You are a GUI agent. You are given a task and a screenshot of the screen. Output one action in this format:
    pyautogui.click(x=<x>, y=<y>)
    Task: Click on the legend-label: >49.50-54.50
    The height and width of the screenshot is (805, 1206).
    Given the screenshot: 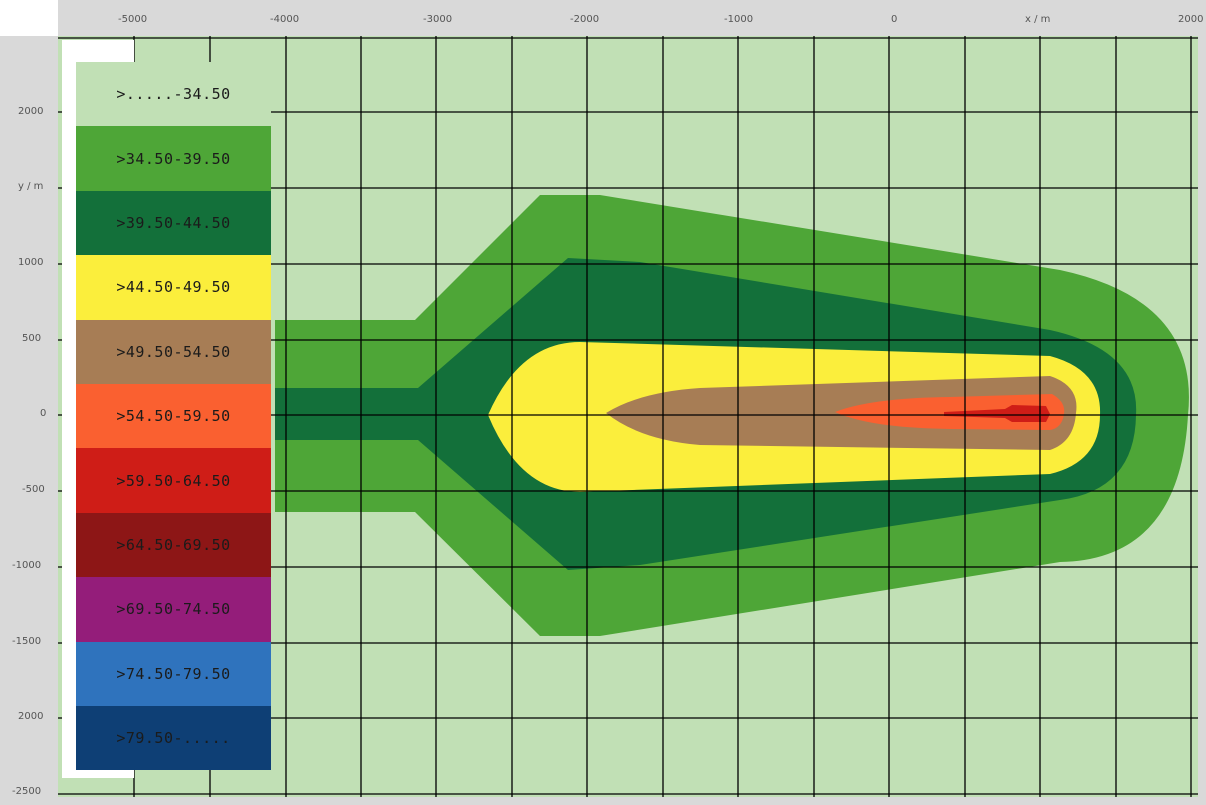 What is the action you would take?
    pyautogui.click(x=173, y=351)
    